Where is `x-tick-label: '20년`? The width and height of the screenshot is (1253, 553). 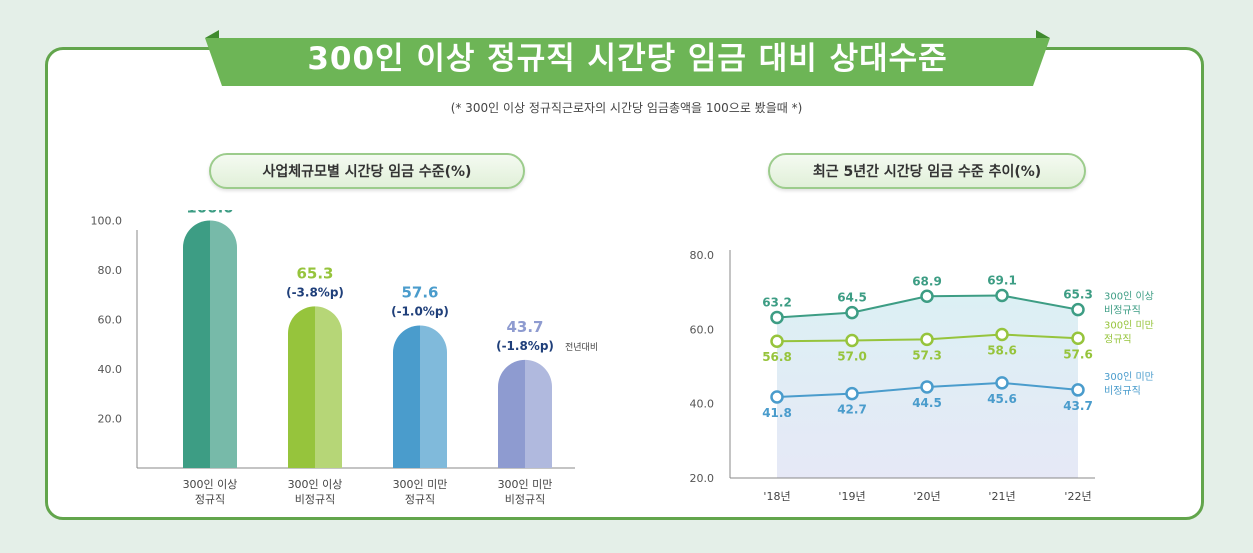
x-tick-label: '20년 is located at coordinates (926, 496).